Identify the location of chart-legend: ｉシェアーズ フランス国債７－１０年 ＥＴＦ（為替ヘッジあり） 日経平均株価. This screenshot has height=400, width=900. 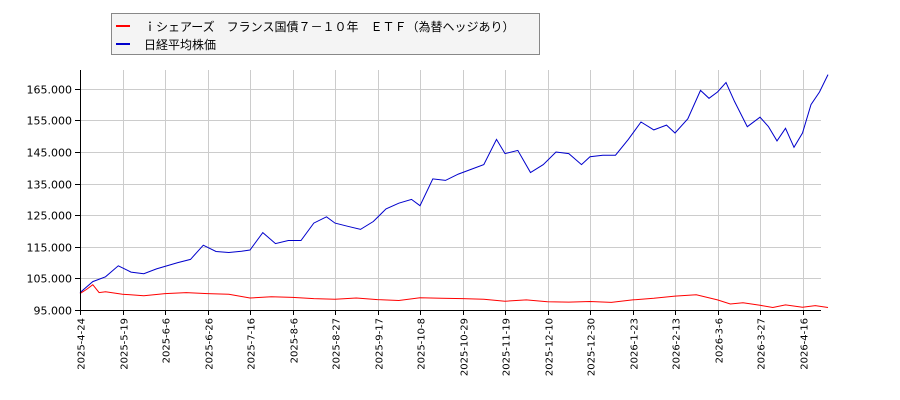
(325, 34).